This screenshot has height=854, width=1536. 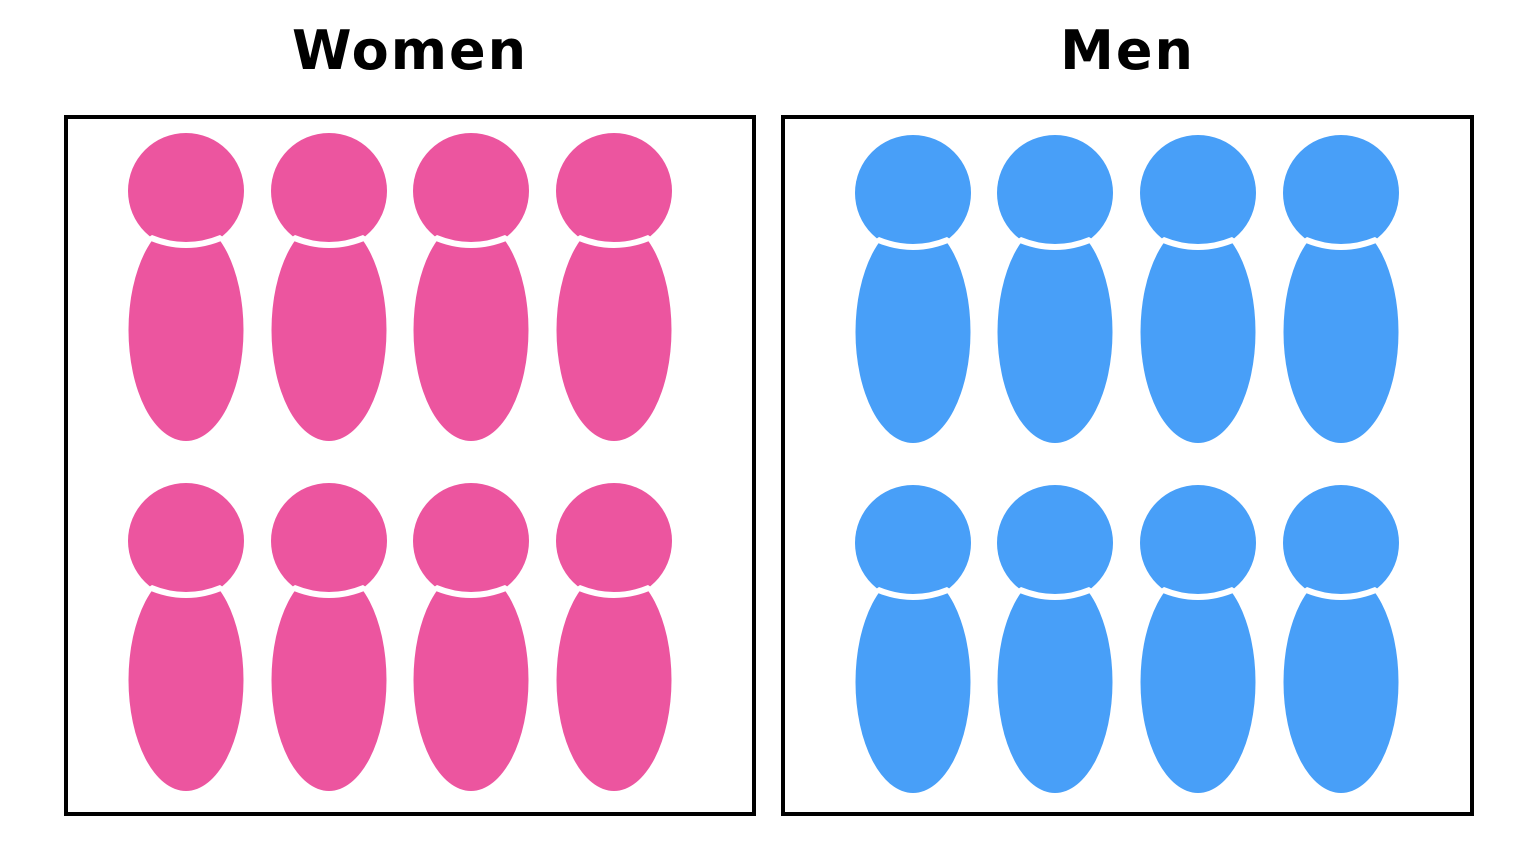 What do you see at coordinates (410, 50) in the screenshot?
I see `women-title: Women` at bounding box center [410, 50].